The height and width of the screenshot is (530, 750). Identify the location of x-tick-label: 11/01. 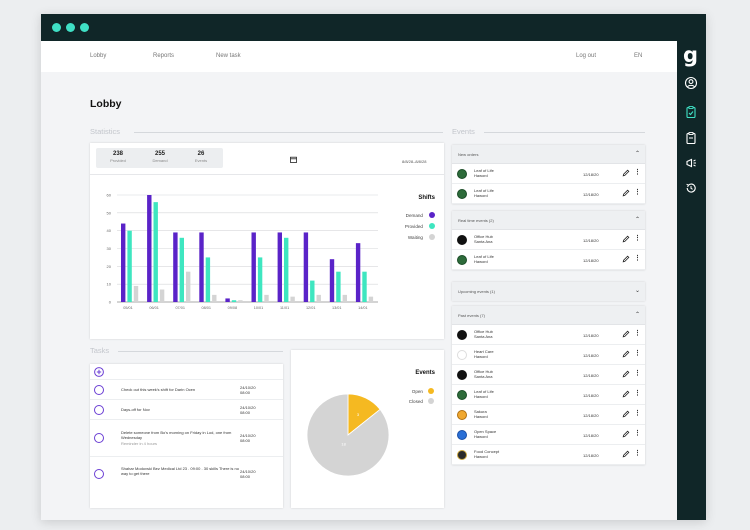
(284, 308).